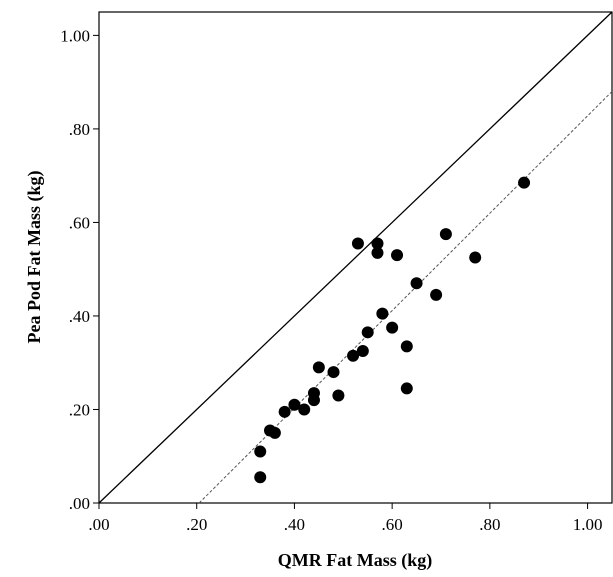 The image size is (613, 577). What do you see at coordinates (355, 560) in the screenshot?
I see `x-axis-title: QMR Fat Mass (kg)` at bounding box center [355, 560].